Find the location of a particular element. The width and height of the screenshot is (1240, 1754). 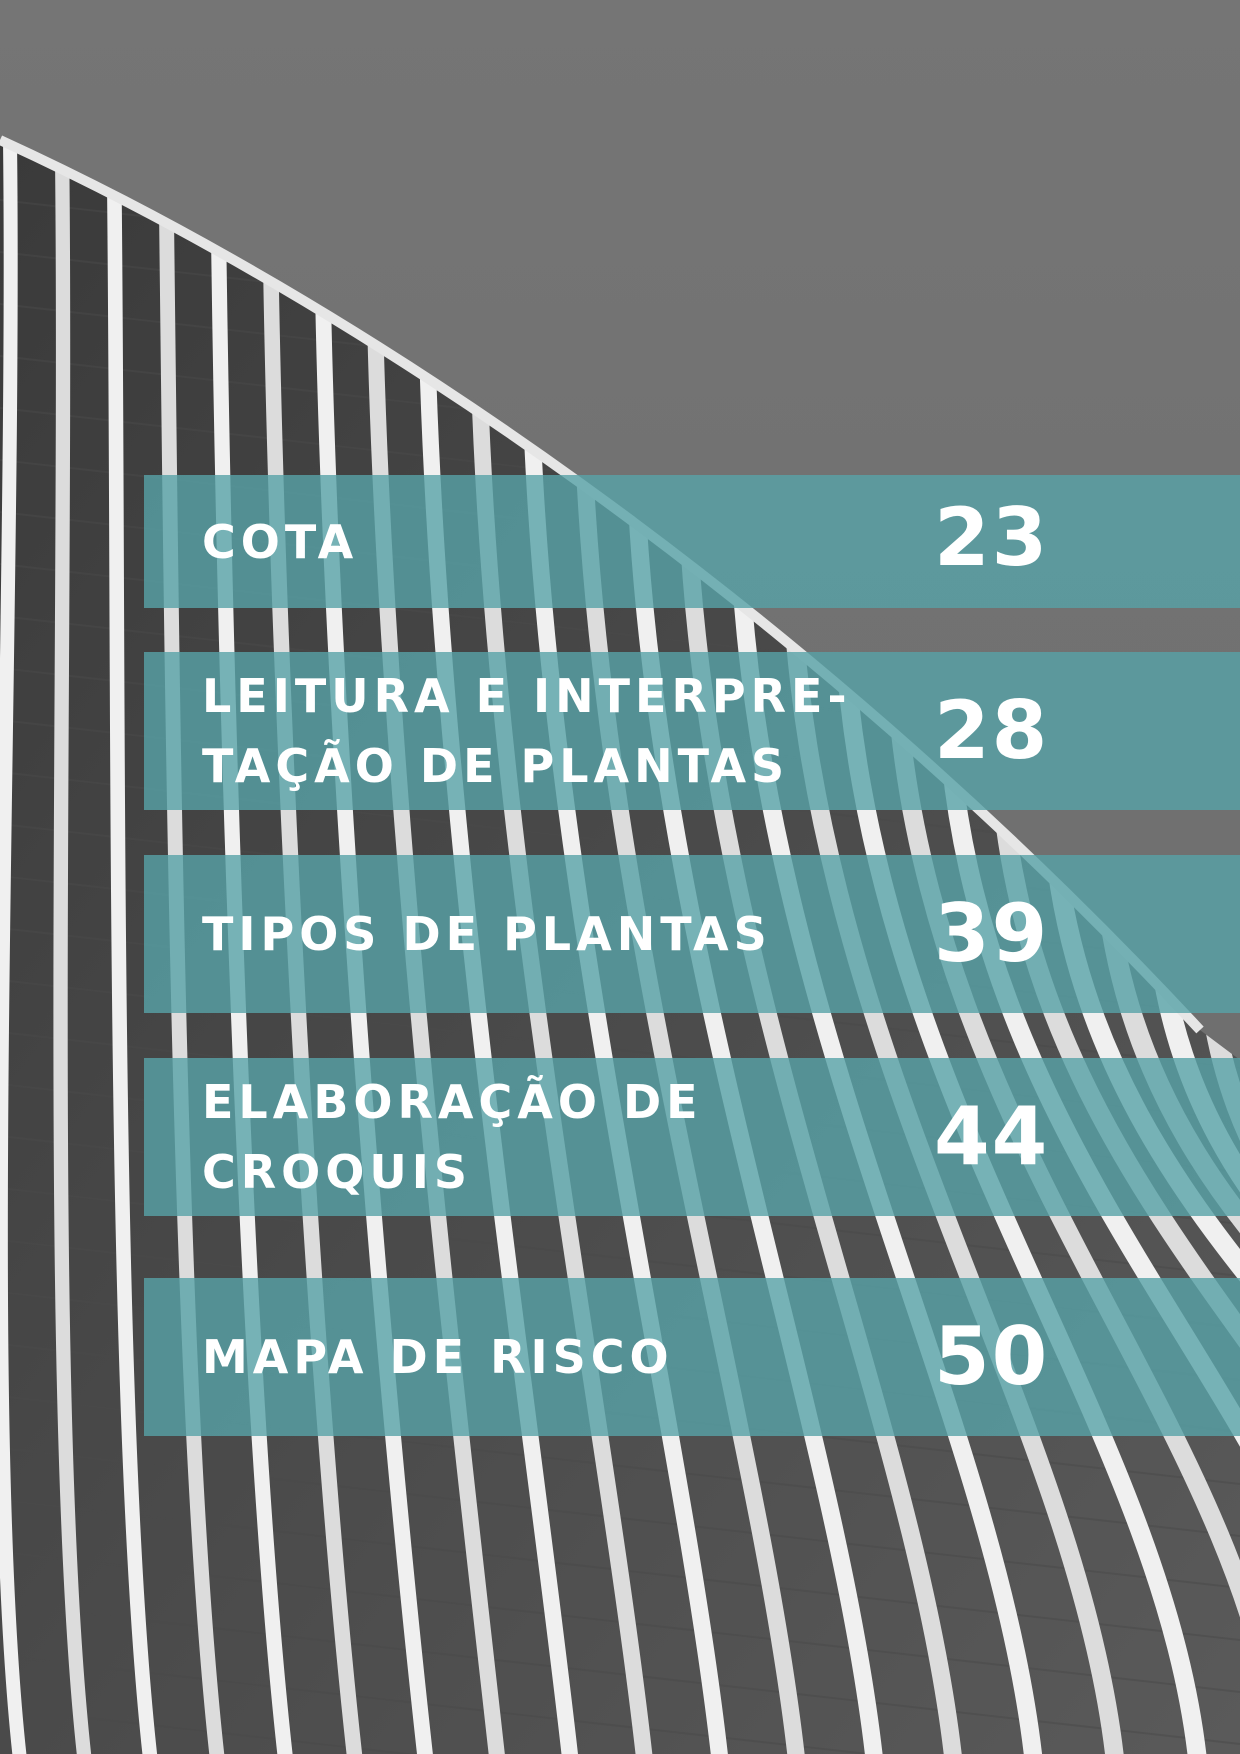

toc-entry-label: MAPA DE RISCO is located at coordinates (438, 1357).